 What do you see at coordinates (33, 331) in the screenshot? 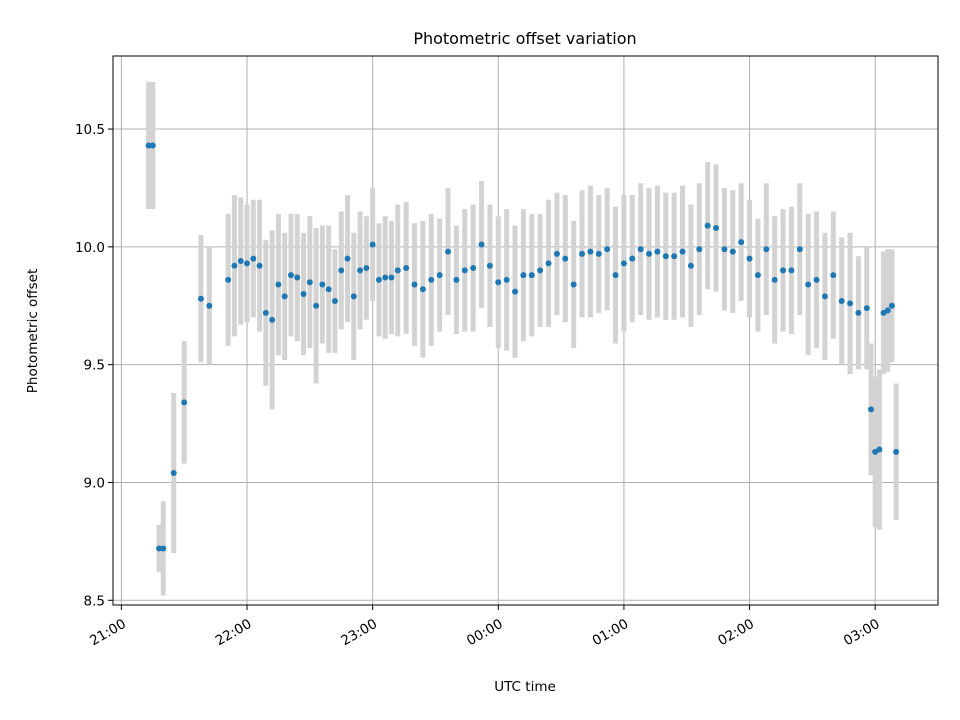
I see `y-axis-label: Photometric offset` at bounding box center [33, 331].